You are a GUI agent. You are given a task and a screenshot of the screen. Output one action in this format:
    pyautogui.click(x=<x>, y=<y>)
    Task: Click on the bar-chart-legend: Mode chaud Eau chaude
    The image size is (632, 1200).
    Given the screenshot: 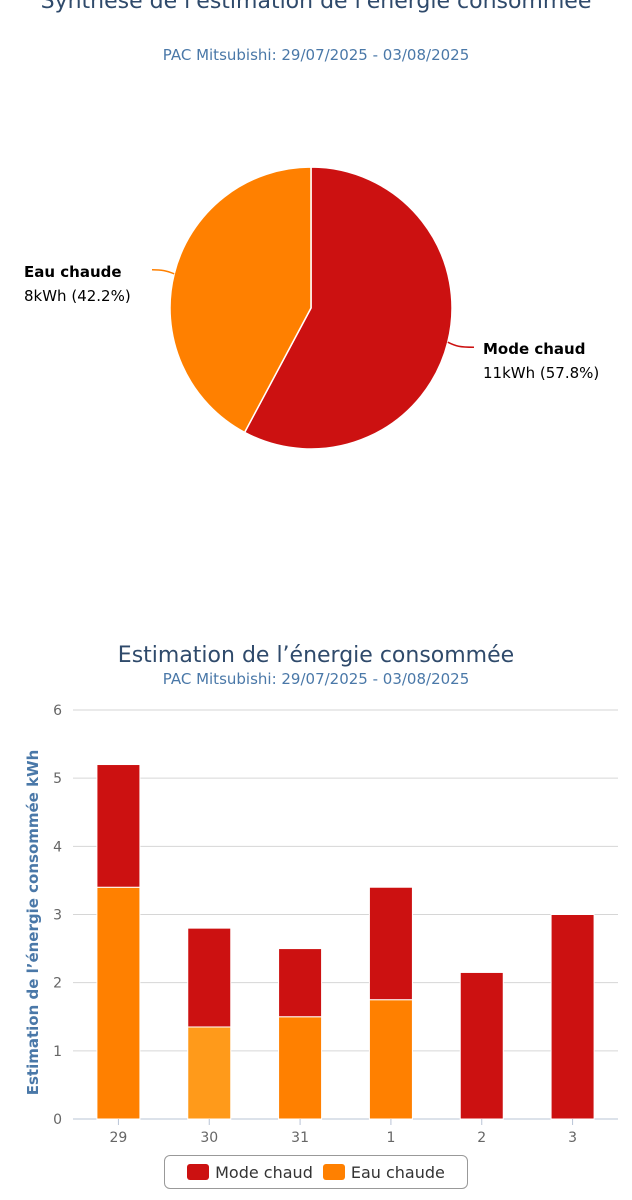 What is the action you would take?
    pyautogui.click(x=316, y=1172)
    